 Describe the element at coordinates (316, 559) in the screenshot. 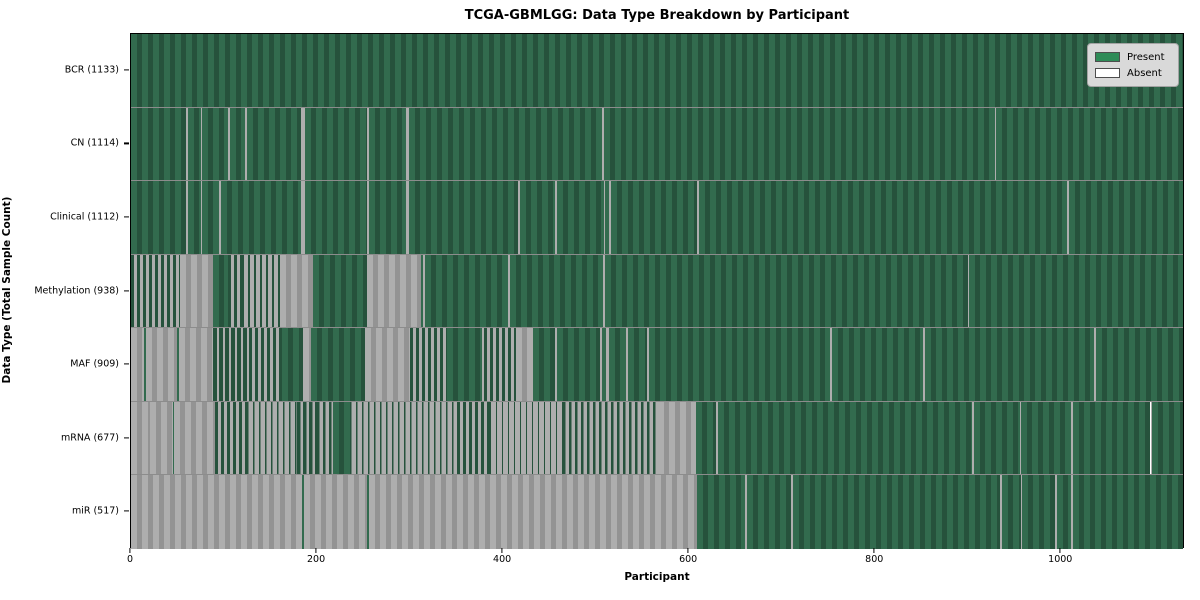

I see `x-tick-label: 200` at that location.